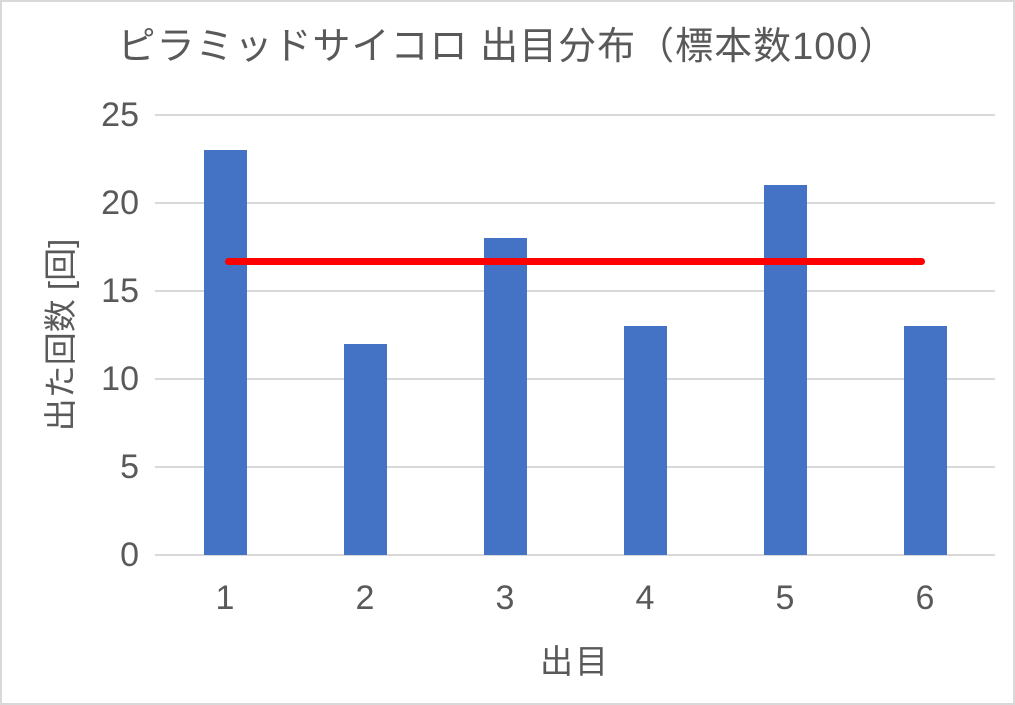 The width and height of the screenshot is (1015, 705). What do you see at coordinates (120, 291) in the screenshot?
I see `y-tick-label: 15` at bounding box center [120, 291].